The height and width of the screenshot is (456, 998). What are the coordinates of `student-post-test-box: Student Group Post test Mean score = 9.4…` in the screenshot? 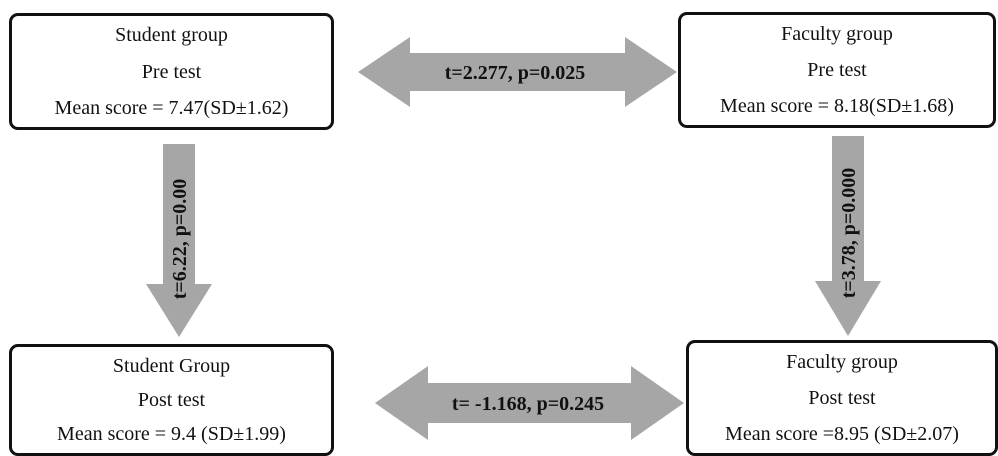 It's located at (171, 400).